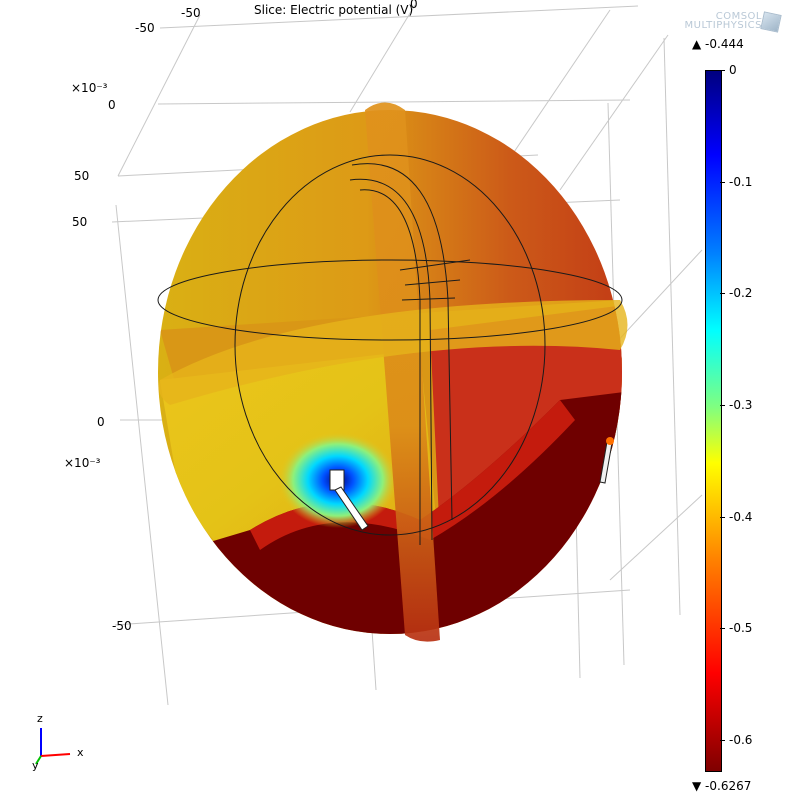 The image size is (800, 804). What do you see at coordinates (606, 460) in the screenshot?
I see `electrode-right` at bounding box center [606, 460].